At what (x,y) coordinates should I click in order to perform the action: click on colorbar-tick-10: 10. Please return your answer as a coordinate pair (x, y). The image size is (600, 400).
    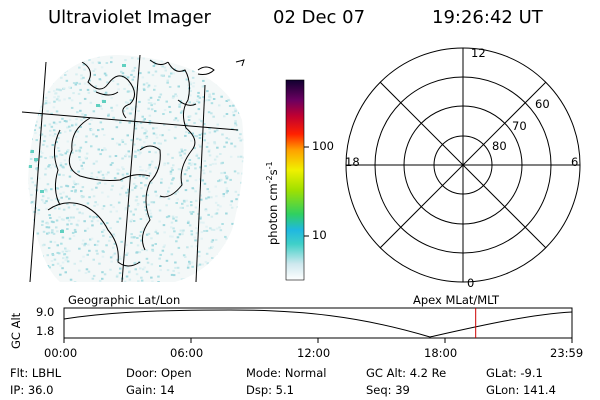
    Looking at the image, I should click on (319, 235).